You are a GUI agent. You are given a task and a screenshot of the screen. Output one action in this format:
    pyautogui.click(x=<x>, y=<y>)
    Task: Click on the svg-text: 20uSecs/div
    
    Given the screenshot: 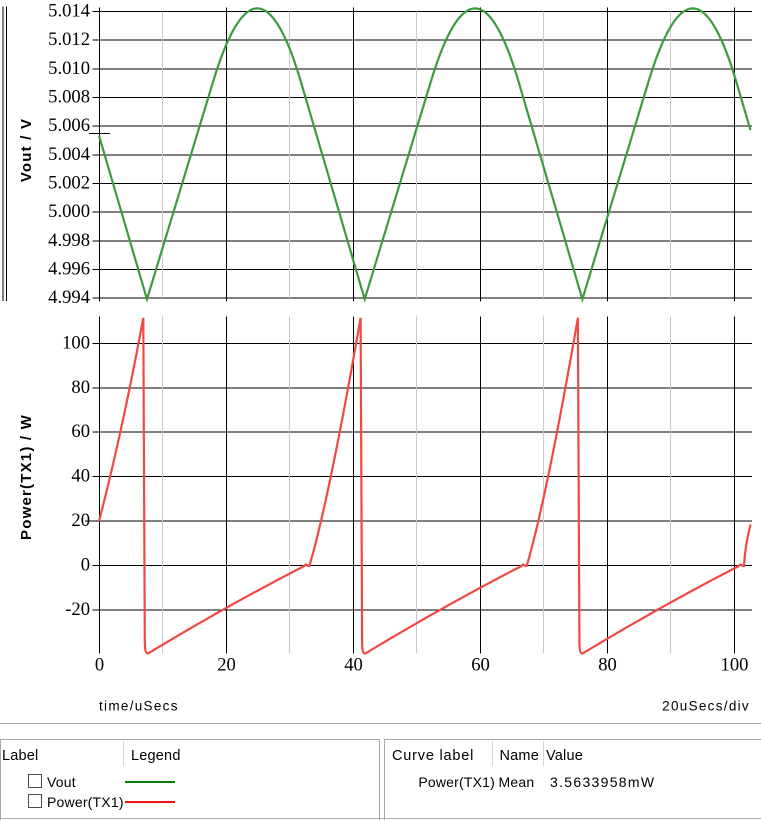 What is the action you would take?
    pyautogui.click(x=706, y=706)
    